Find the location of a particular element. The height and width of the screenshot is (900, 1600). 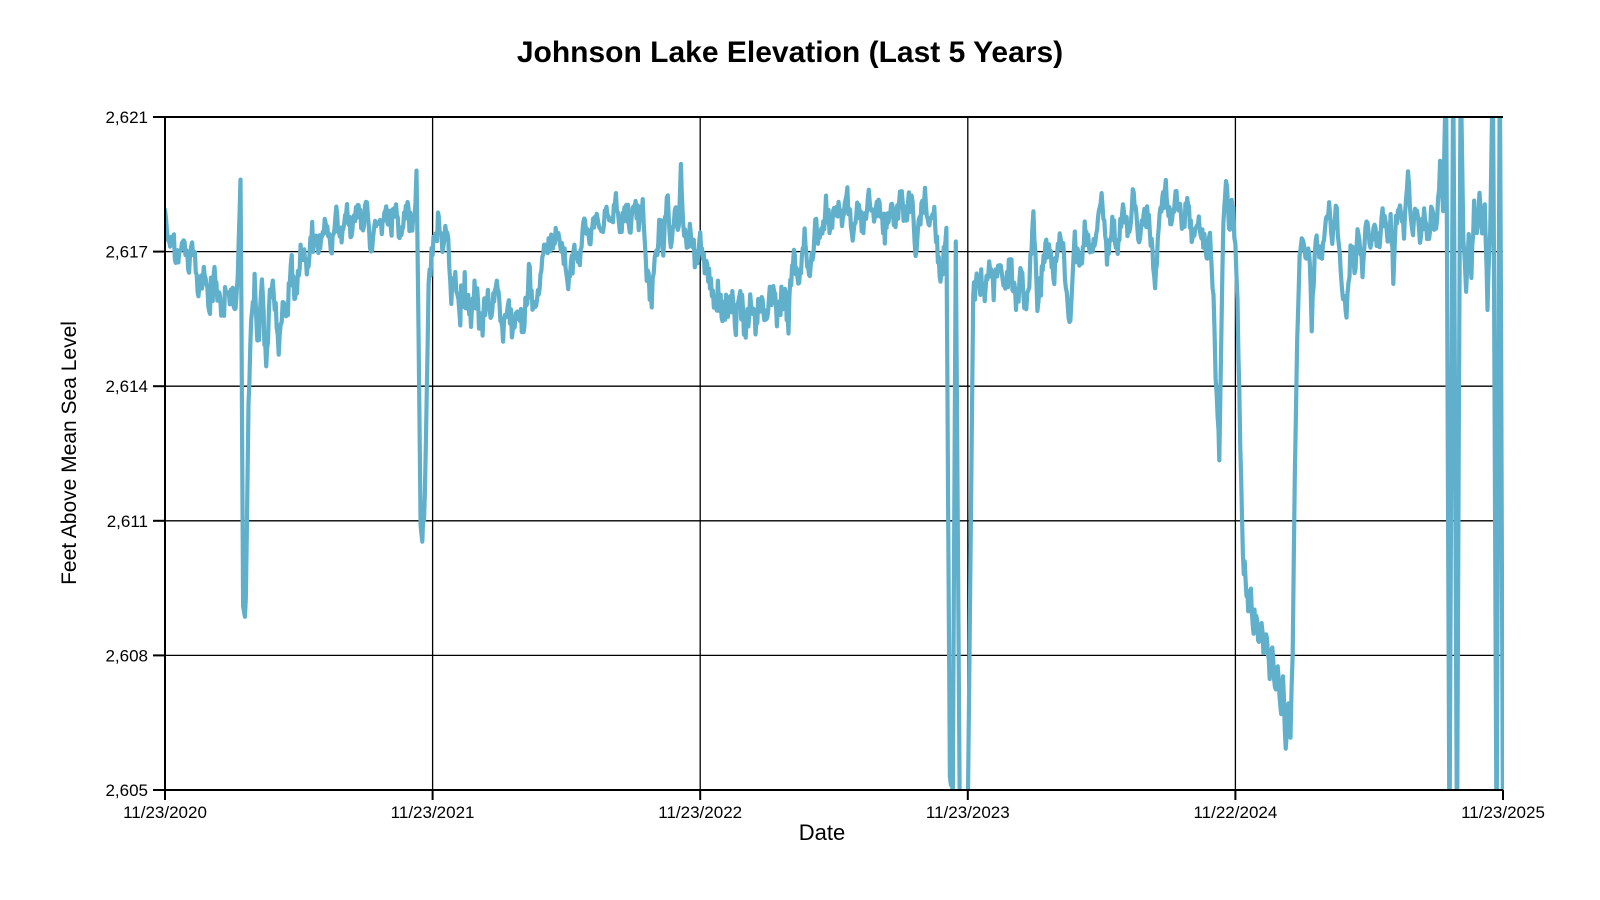

y-axis-title: Feet Above Mean Sea Level is located at coordinates (69, 453).